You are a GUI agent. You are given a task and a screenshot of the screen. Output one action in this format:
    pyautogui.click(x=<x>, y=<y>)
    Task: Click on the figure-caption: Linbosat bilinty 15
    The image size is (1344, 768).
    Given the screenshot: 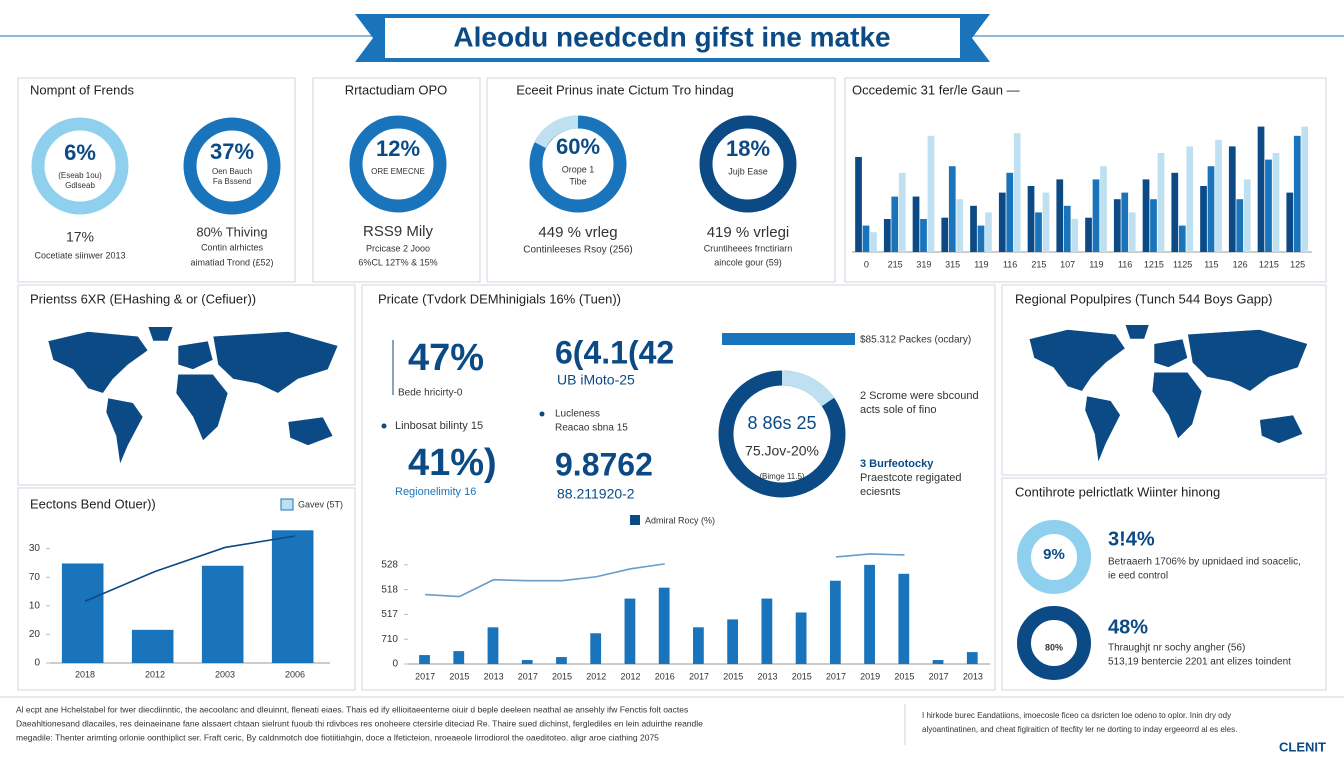 What is the action you would take?
    pyautogui.click(x=439, y=426)
    